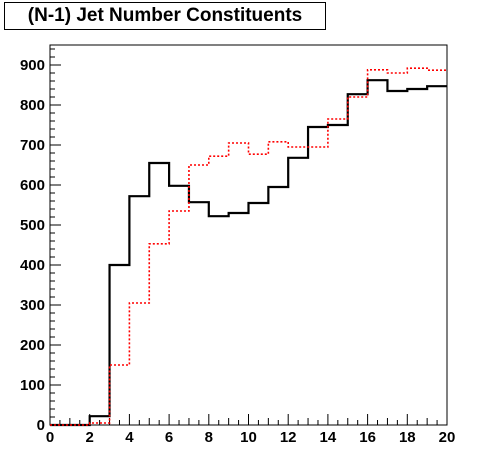 Image resolution: width=496 pixels, height=472 pixels. What do you see at coordinates (32, 305) in the screenshot?
I see `y-tick-label: 300` at bounding box center [32, 305].